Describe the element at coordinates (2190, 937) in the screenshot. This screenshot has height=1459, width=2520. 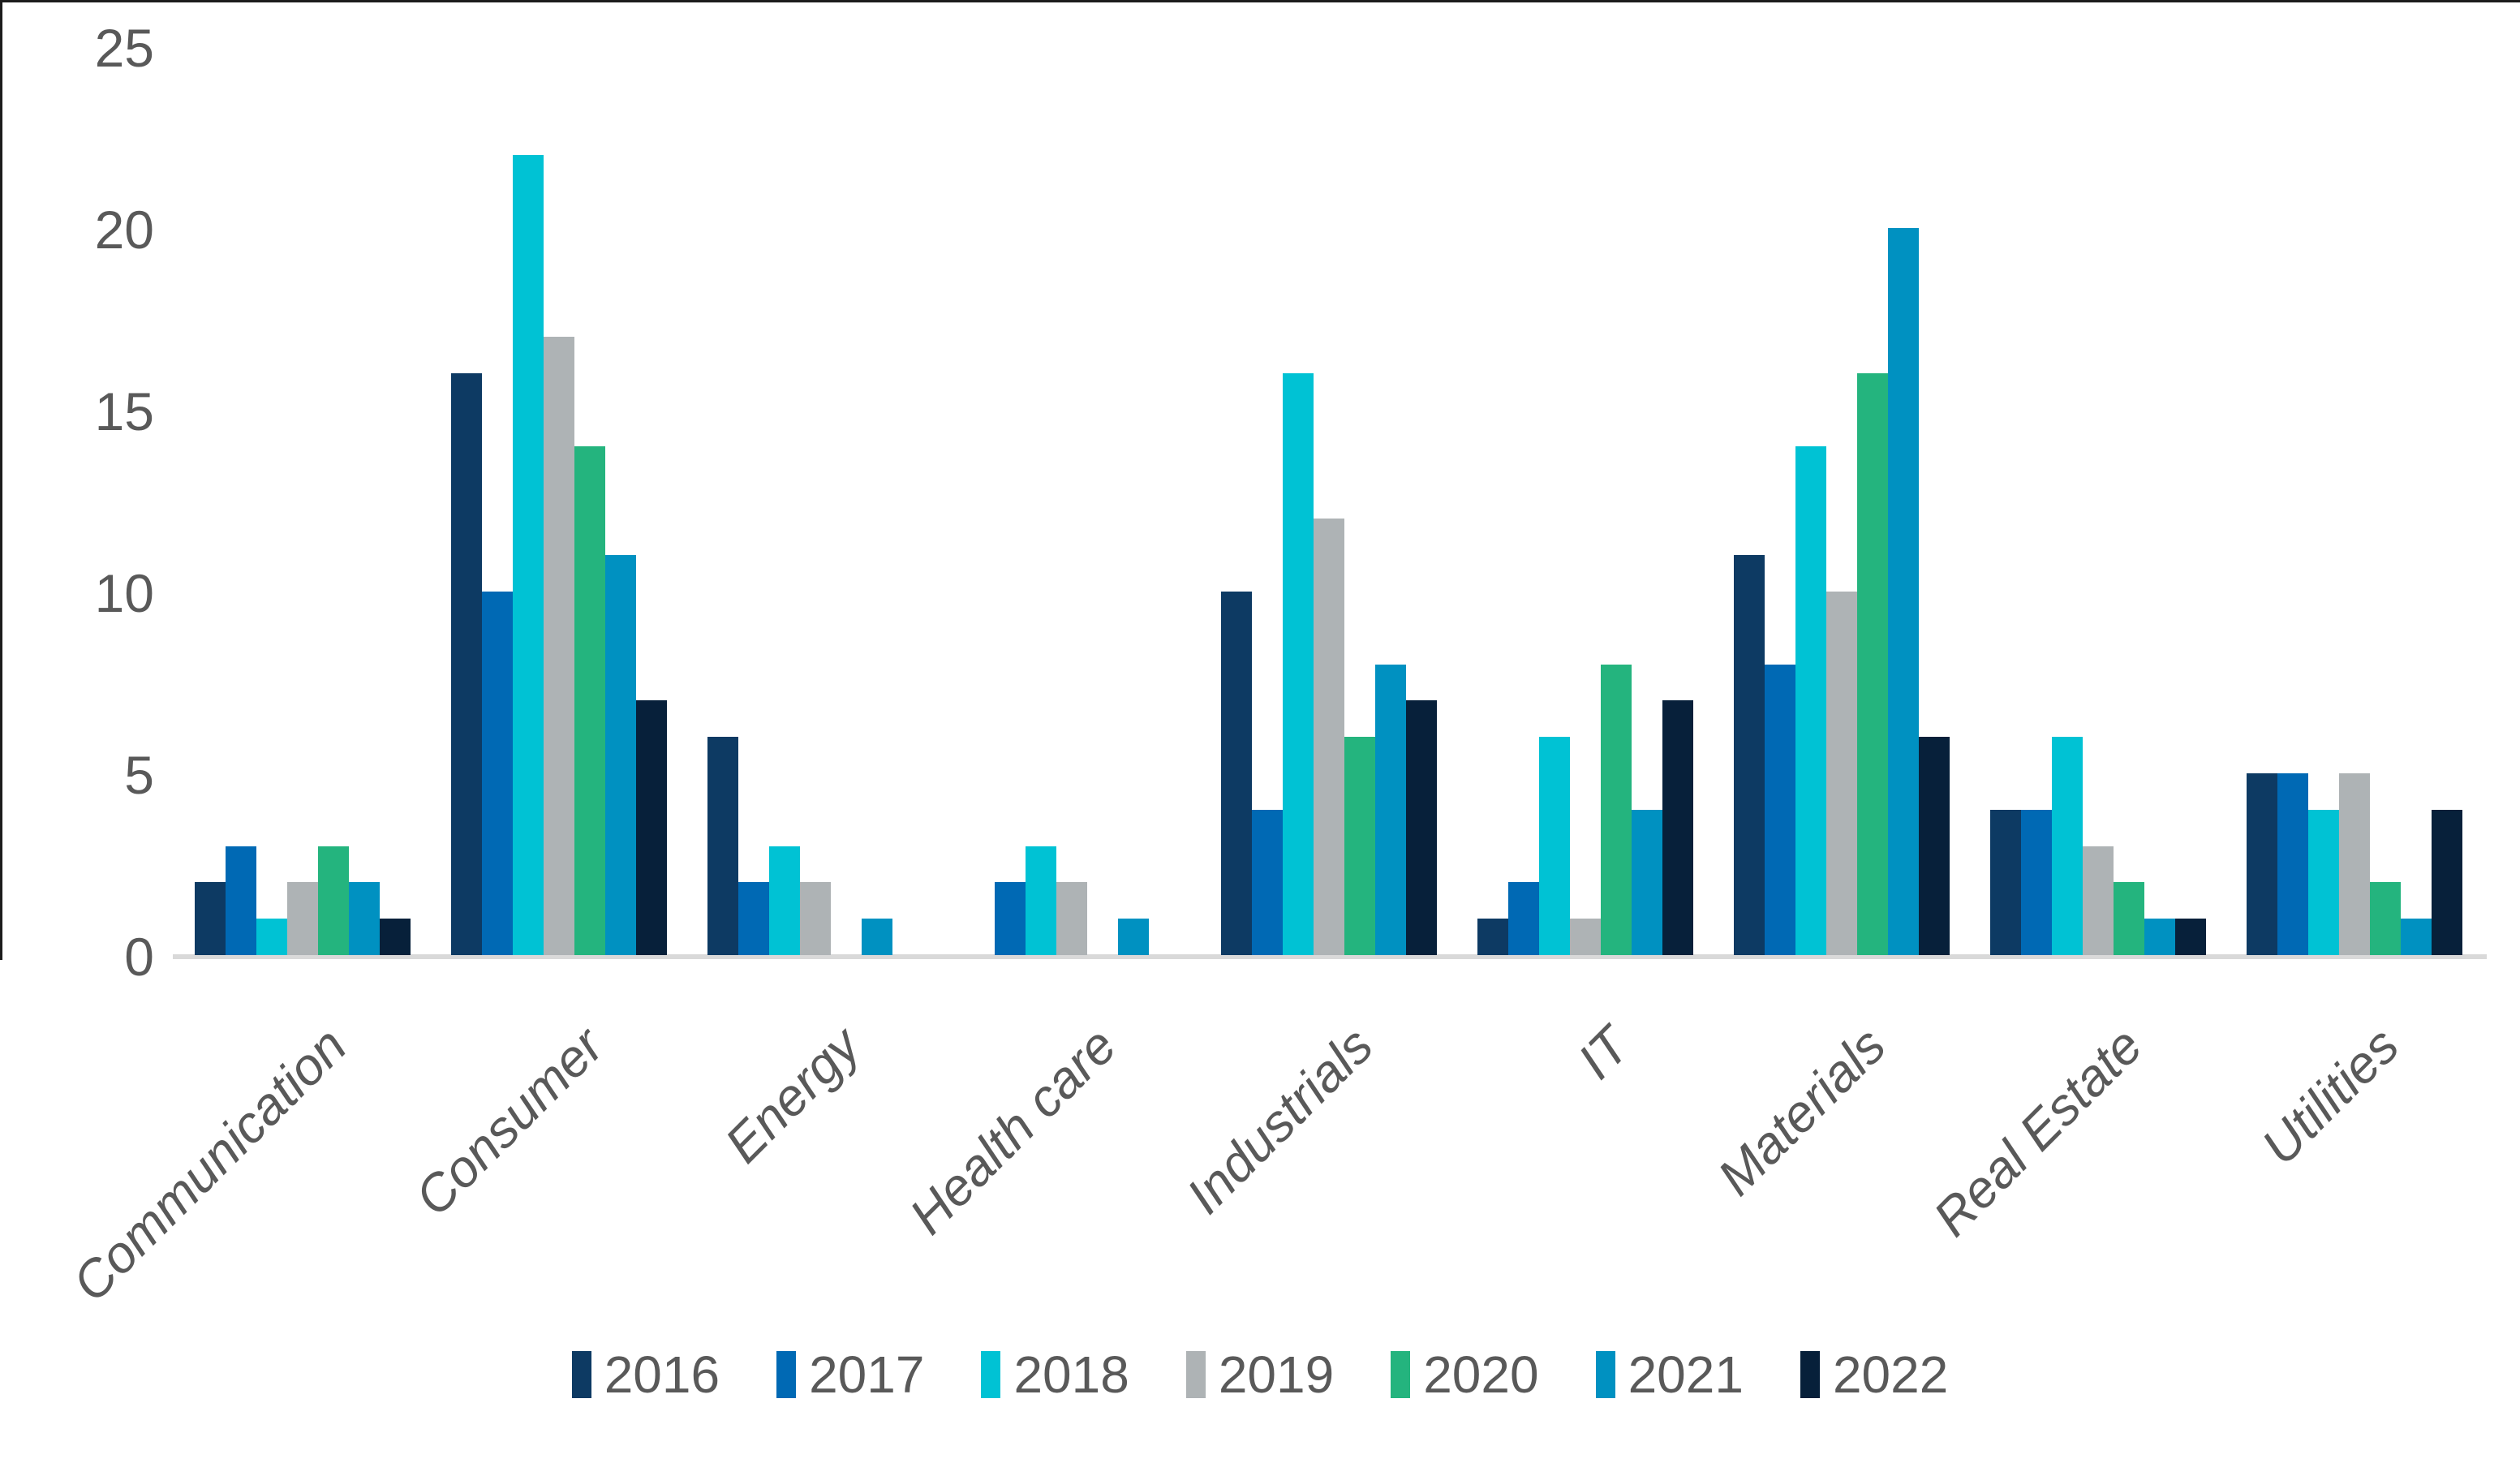
I see `bar-2022-real-estate` at that location.